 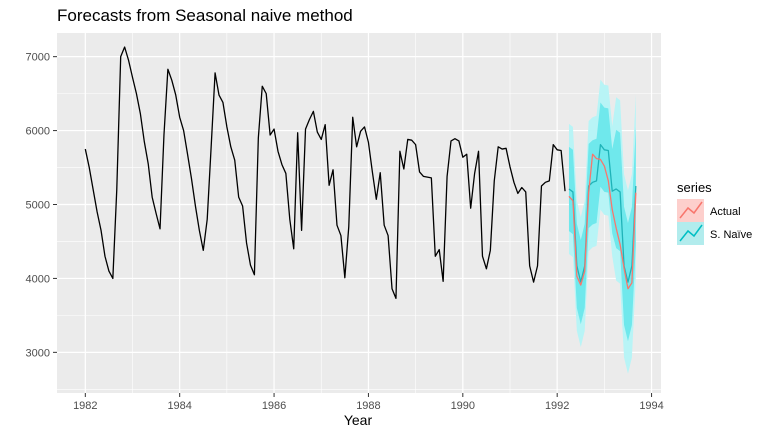 I want to click on legend-label-snaive: S. Naïve, so click(x=731, y=235).